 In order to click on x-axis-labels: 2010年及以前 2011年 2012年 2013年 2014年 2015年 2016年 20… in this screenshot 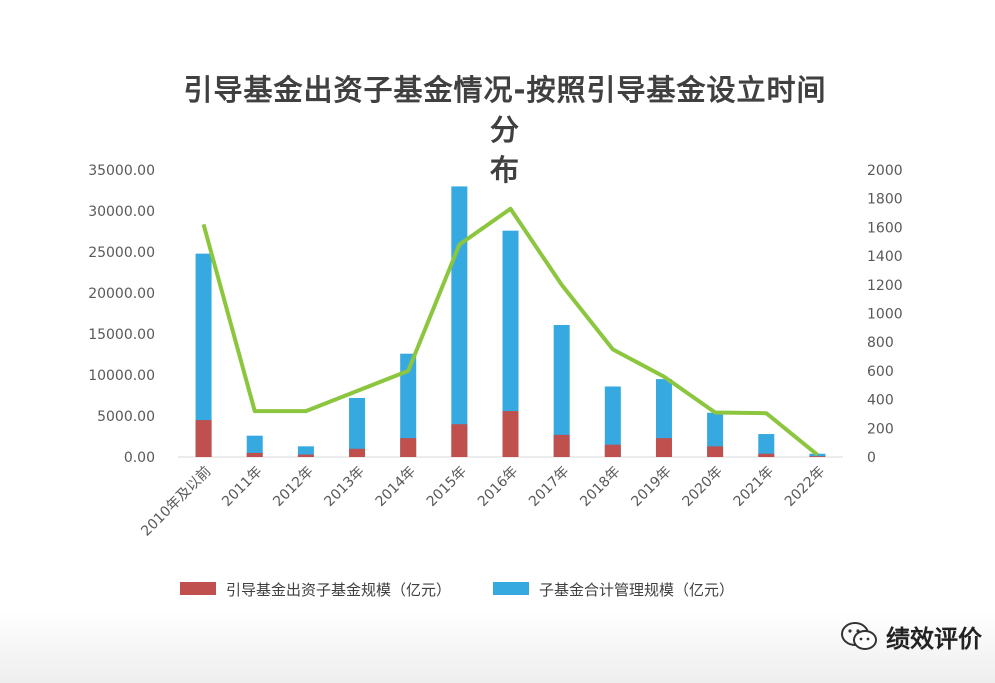, I will do `click(483, 501)`.